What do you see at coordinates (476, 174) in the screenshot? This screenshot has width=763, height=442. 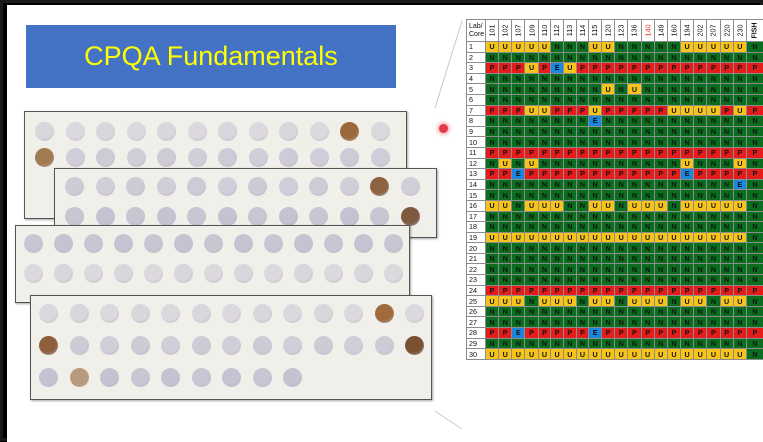 I see `core-number: 13` at bounding box center [476, 174].